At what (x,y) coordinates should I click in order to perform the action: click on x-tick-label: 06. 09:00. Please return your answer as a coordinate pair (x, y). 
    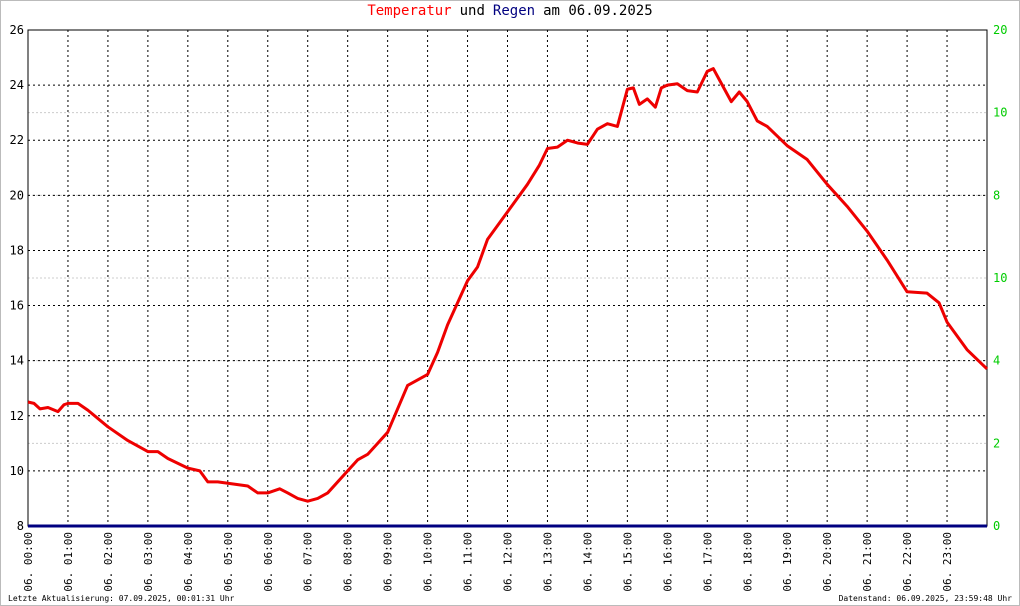
    Looking at the image, I should click on (388, 562).